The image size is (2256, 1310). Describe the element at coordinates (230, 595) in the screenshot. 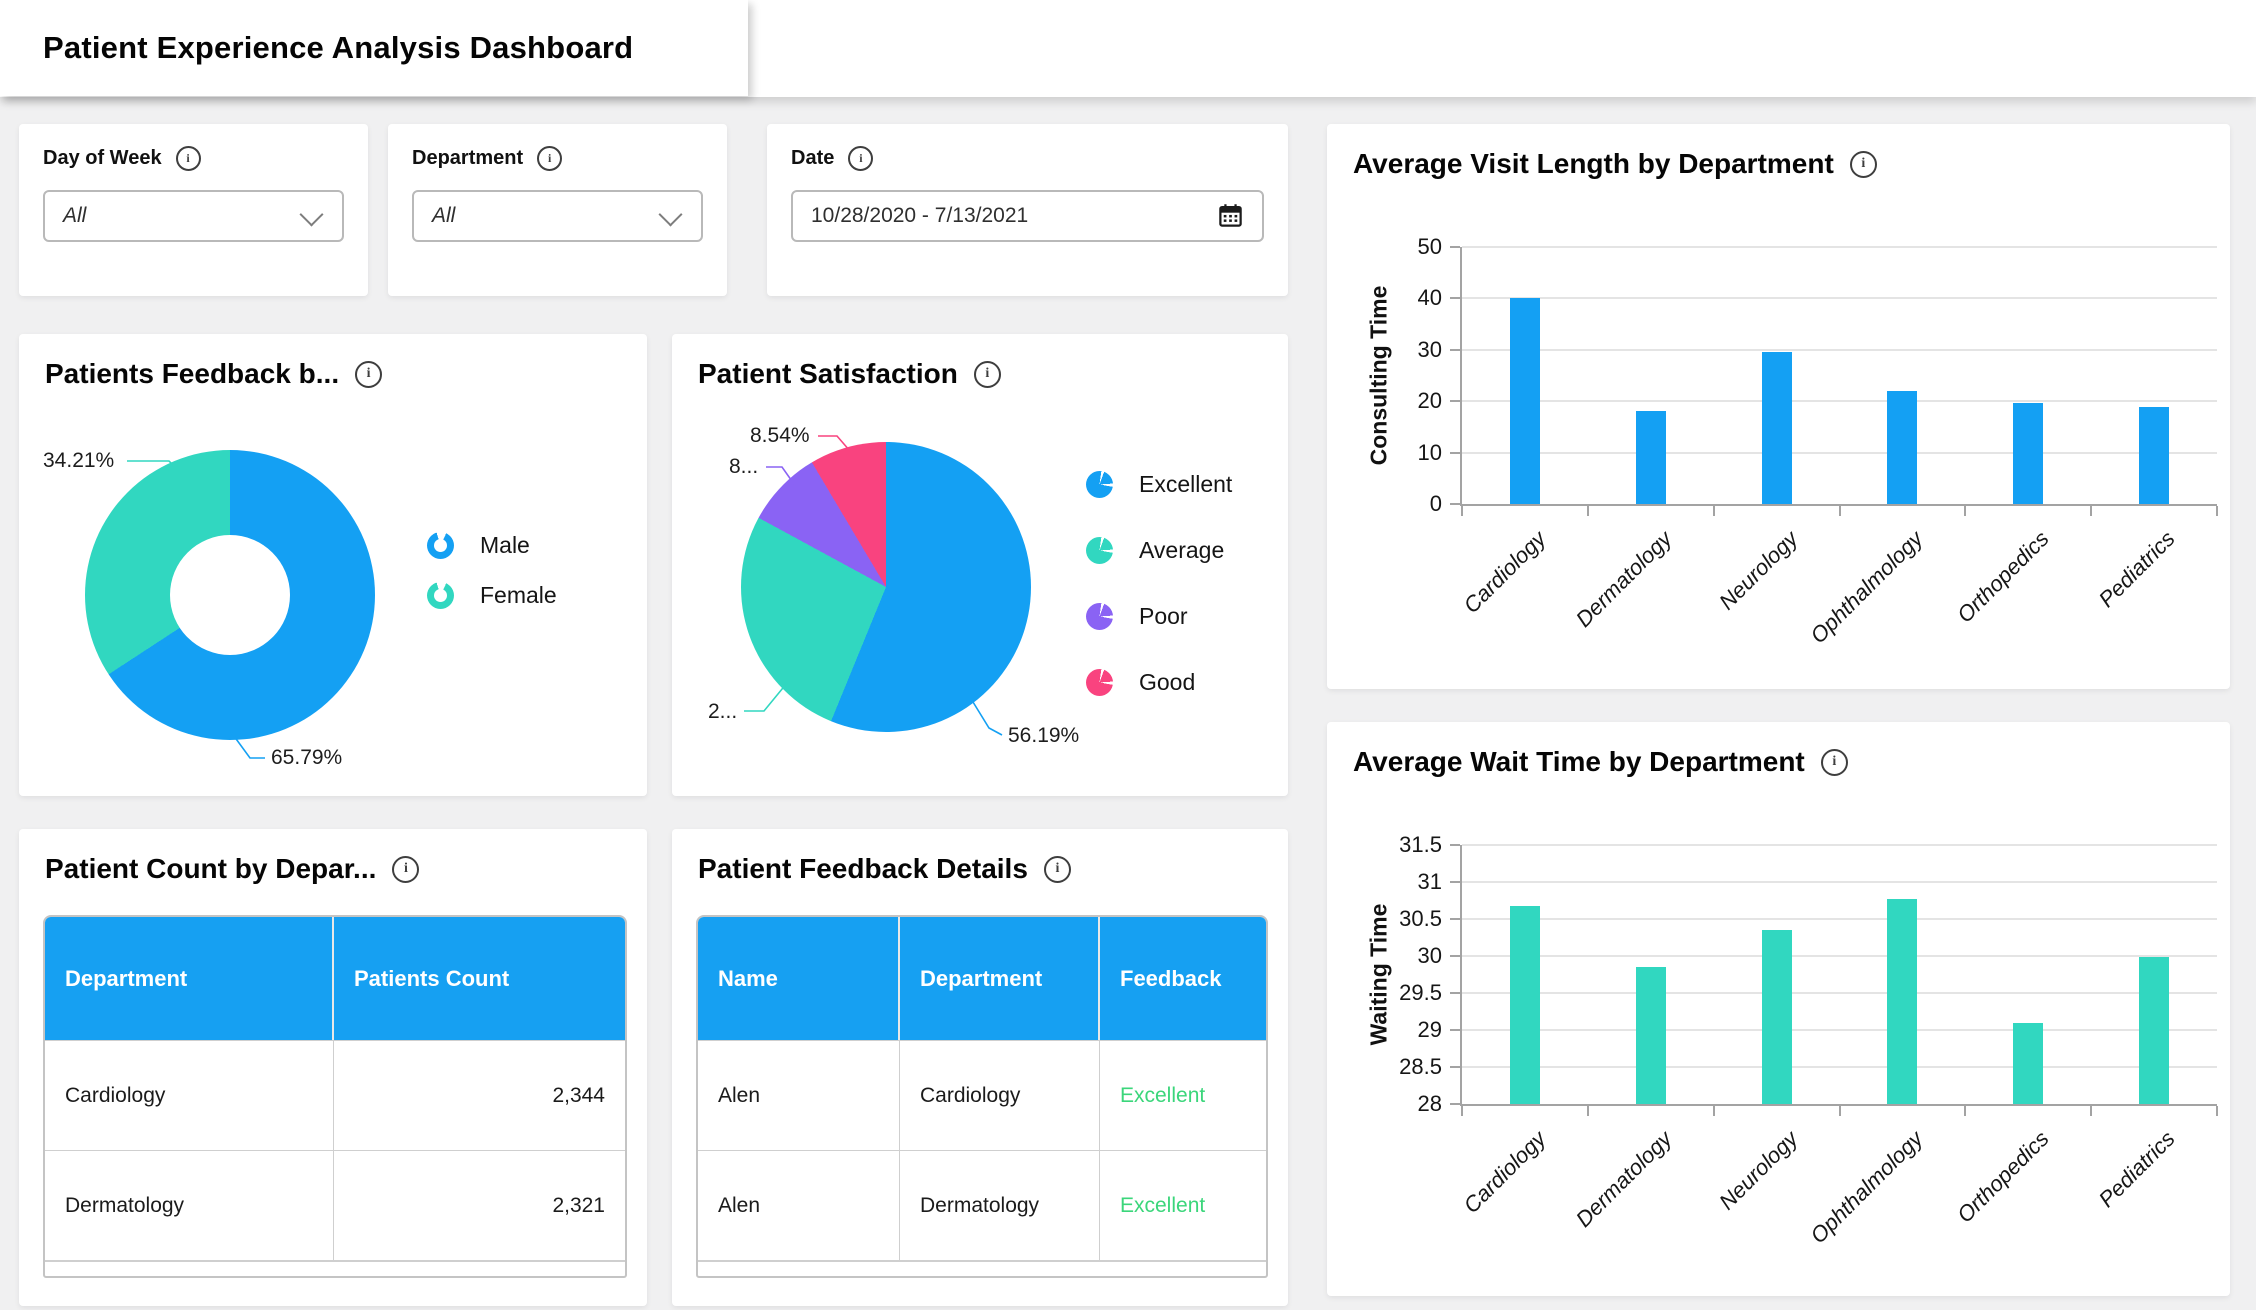

I see `donut-hole` at that location.